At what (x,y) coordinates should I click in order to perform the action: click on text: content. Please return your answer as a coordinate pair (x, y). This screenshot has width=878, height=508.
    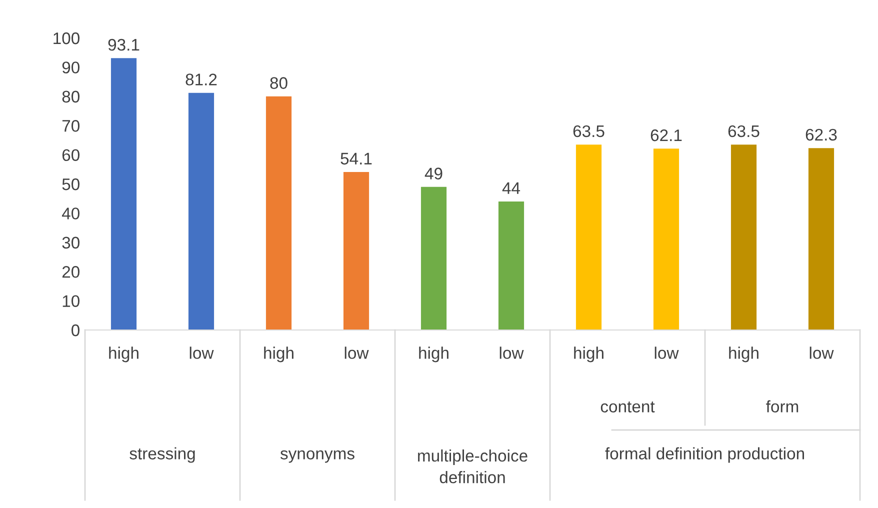
    Looking at the image, I should click on (627, 407).